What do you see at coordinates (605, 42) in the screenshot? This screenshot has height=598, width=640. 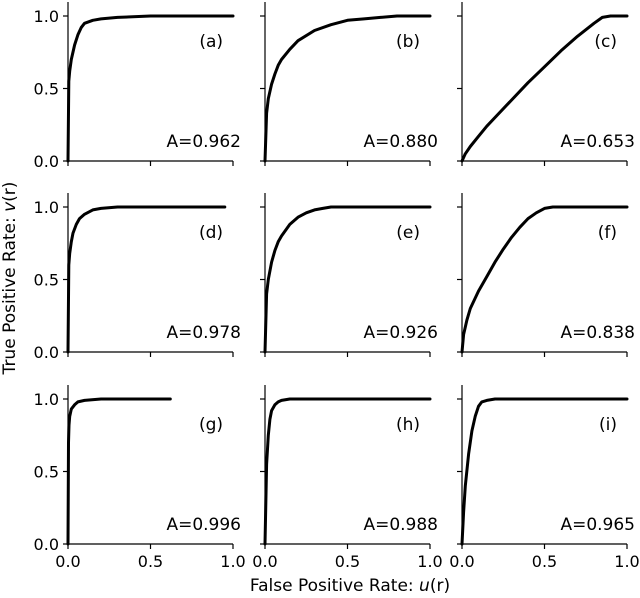 I see `panel-tag-c: (c)` at bounding box center [605, 42].